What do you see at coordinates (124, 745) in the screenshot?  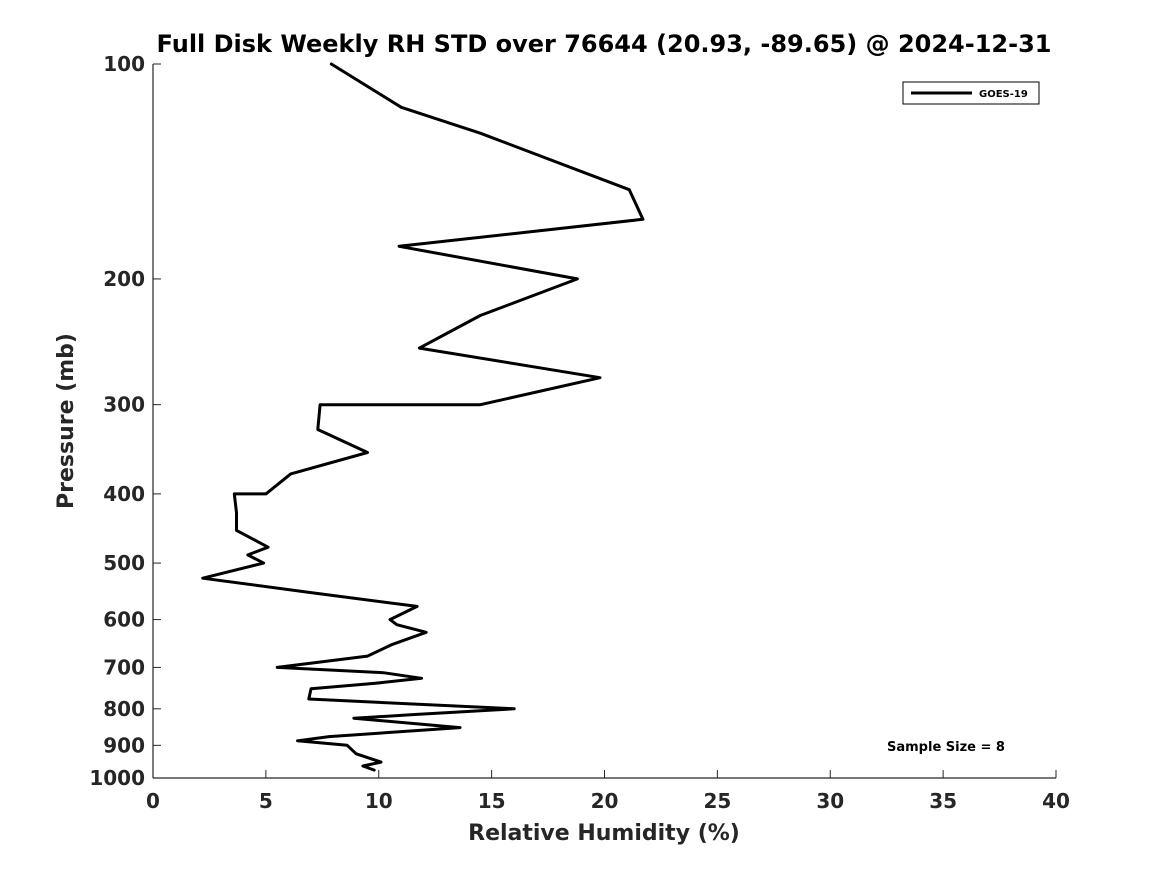 I see `y-tick-label: 900` at bounding box center [124, 745].